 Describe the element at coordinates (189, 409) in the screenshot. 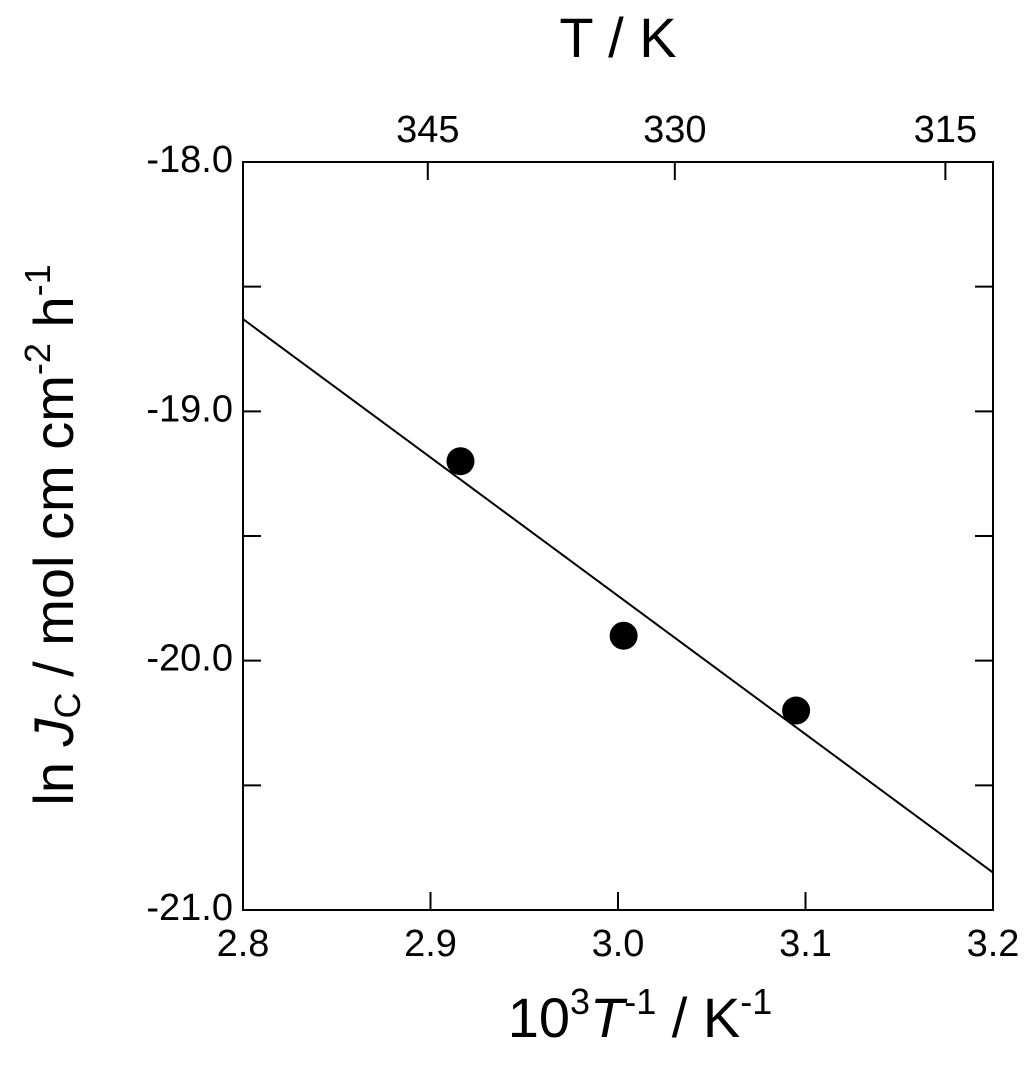

I see `y-tick-label: -19.0` at that location.